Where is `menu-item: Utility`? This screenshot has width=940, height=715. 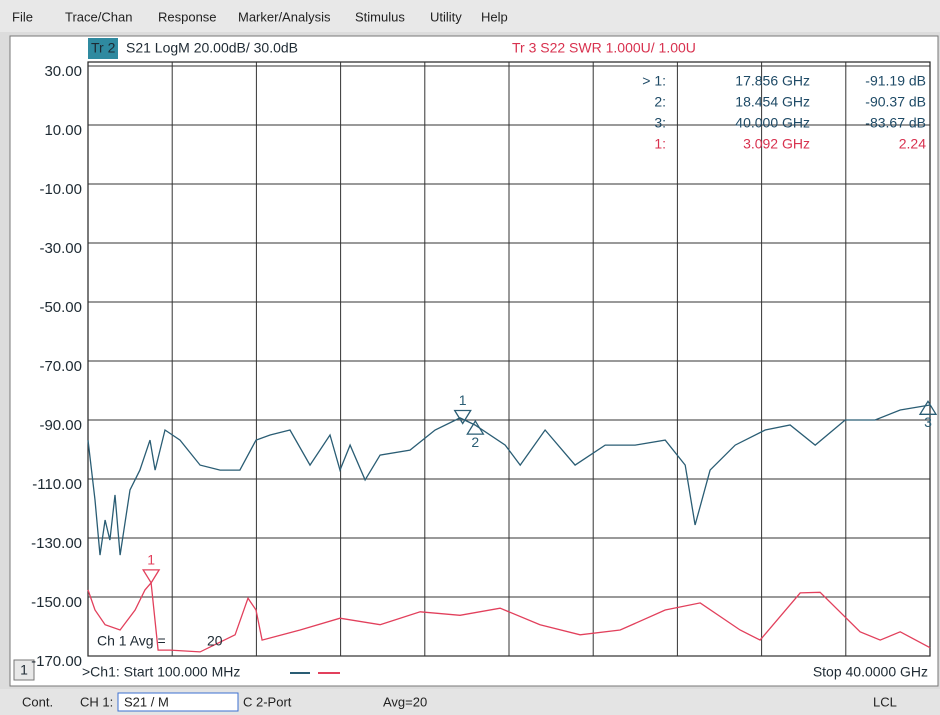
menu-item: Utility is located at coordinates (446, 16).